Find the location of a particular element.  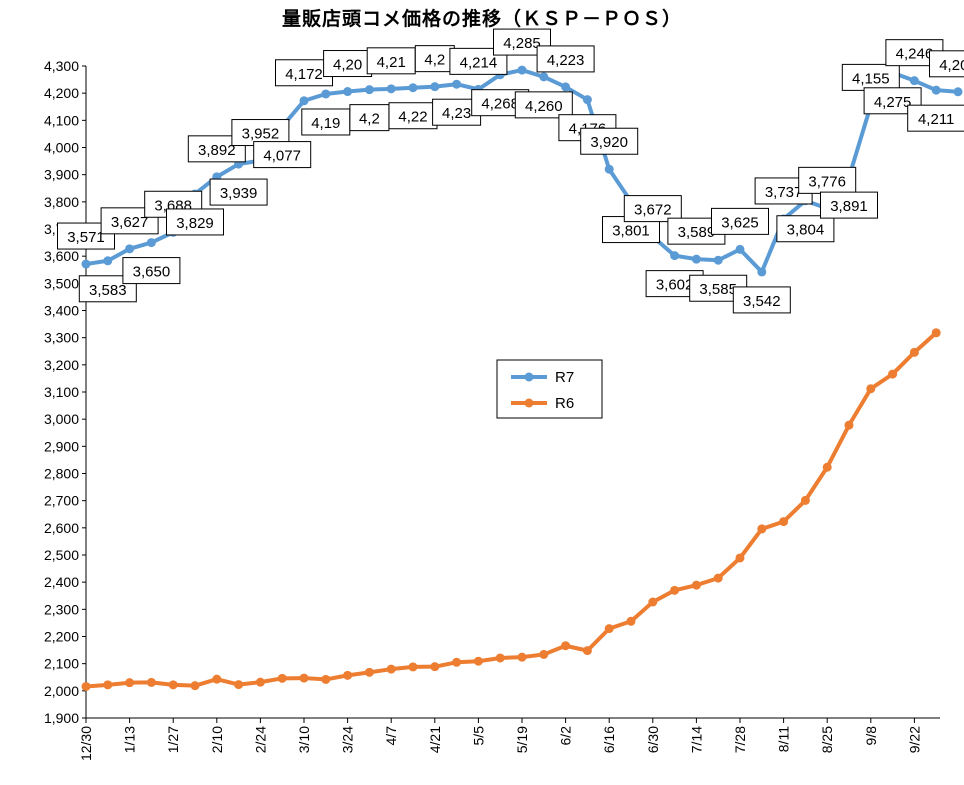

data-label: 3,589 is located at coordinates (697, 232).